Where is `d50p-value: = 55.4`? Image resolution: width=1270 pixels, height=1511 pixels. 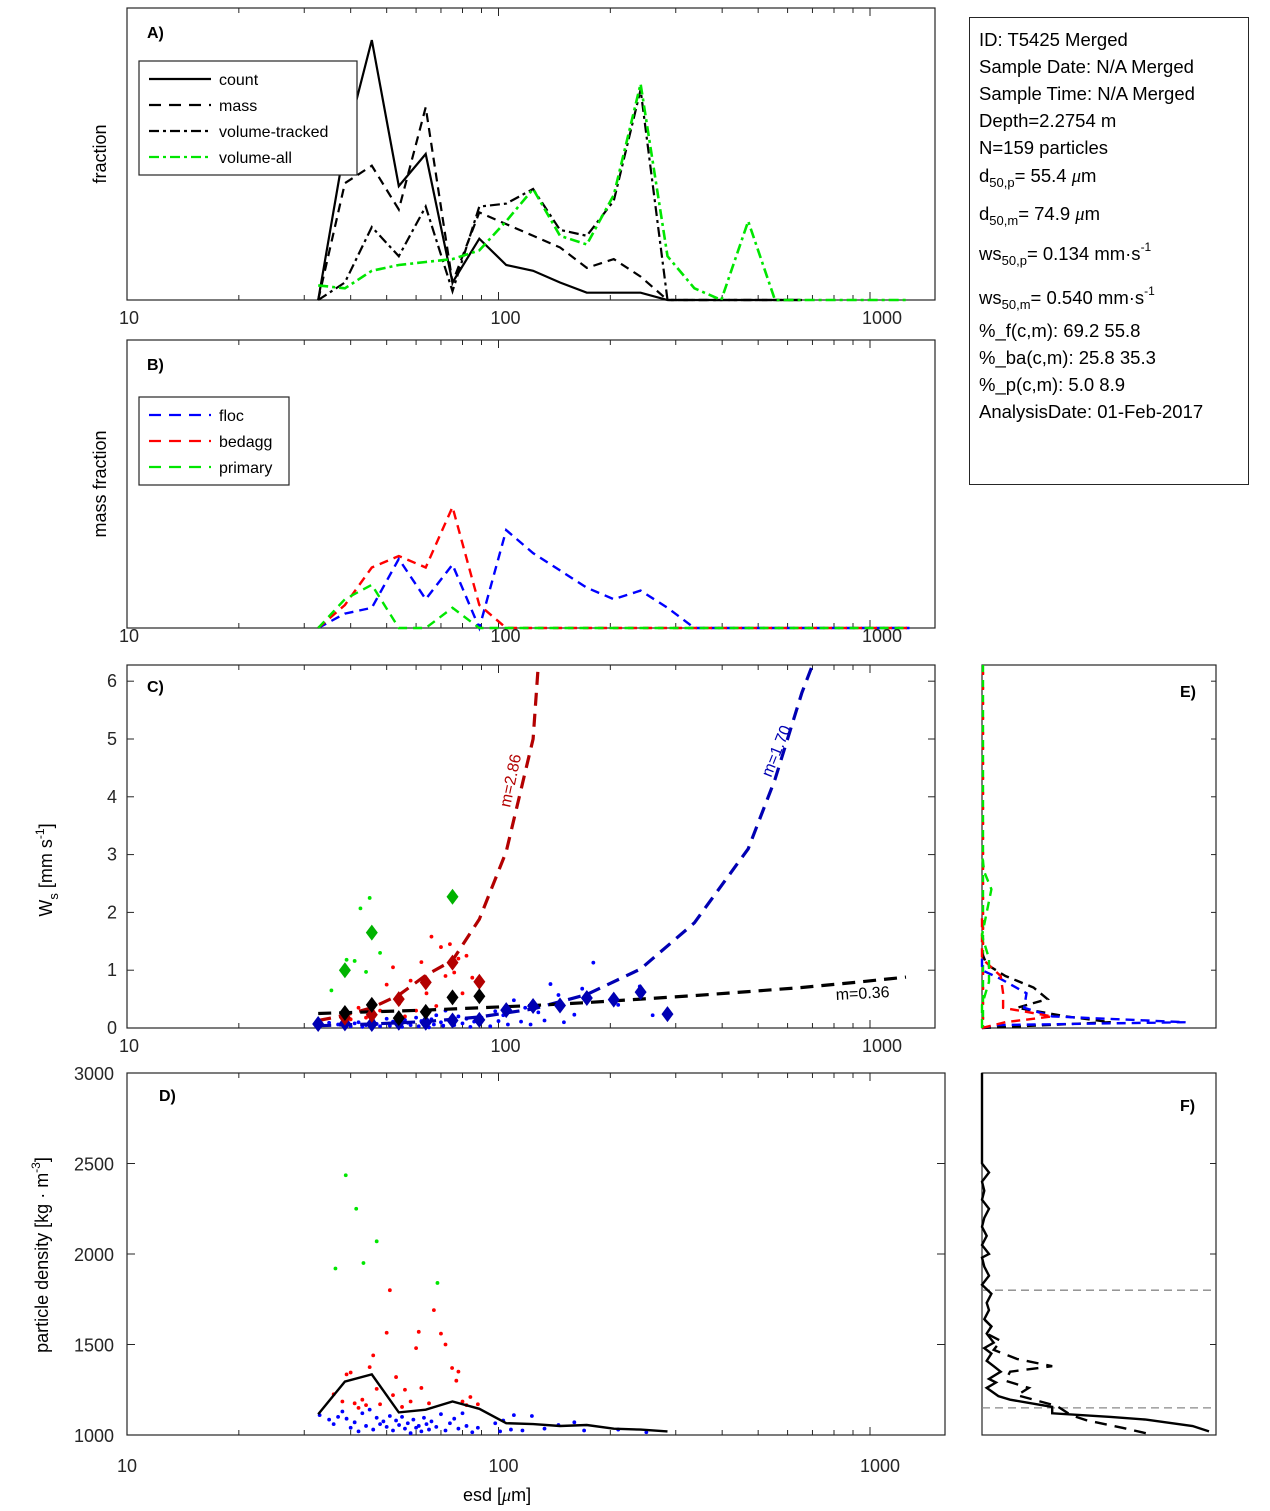 d50p-value: = 55.4 is located at coordinates (1043, 175).